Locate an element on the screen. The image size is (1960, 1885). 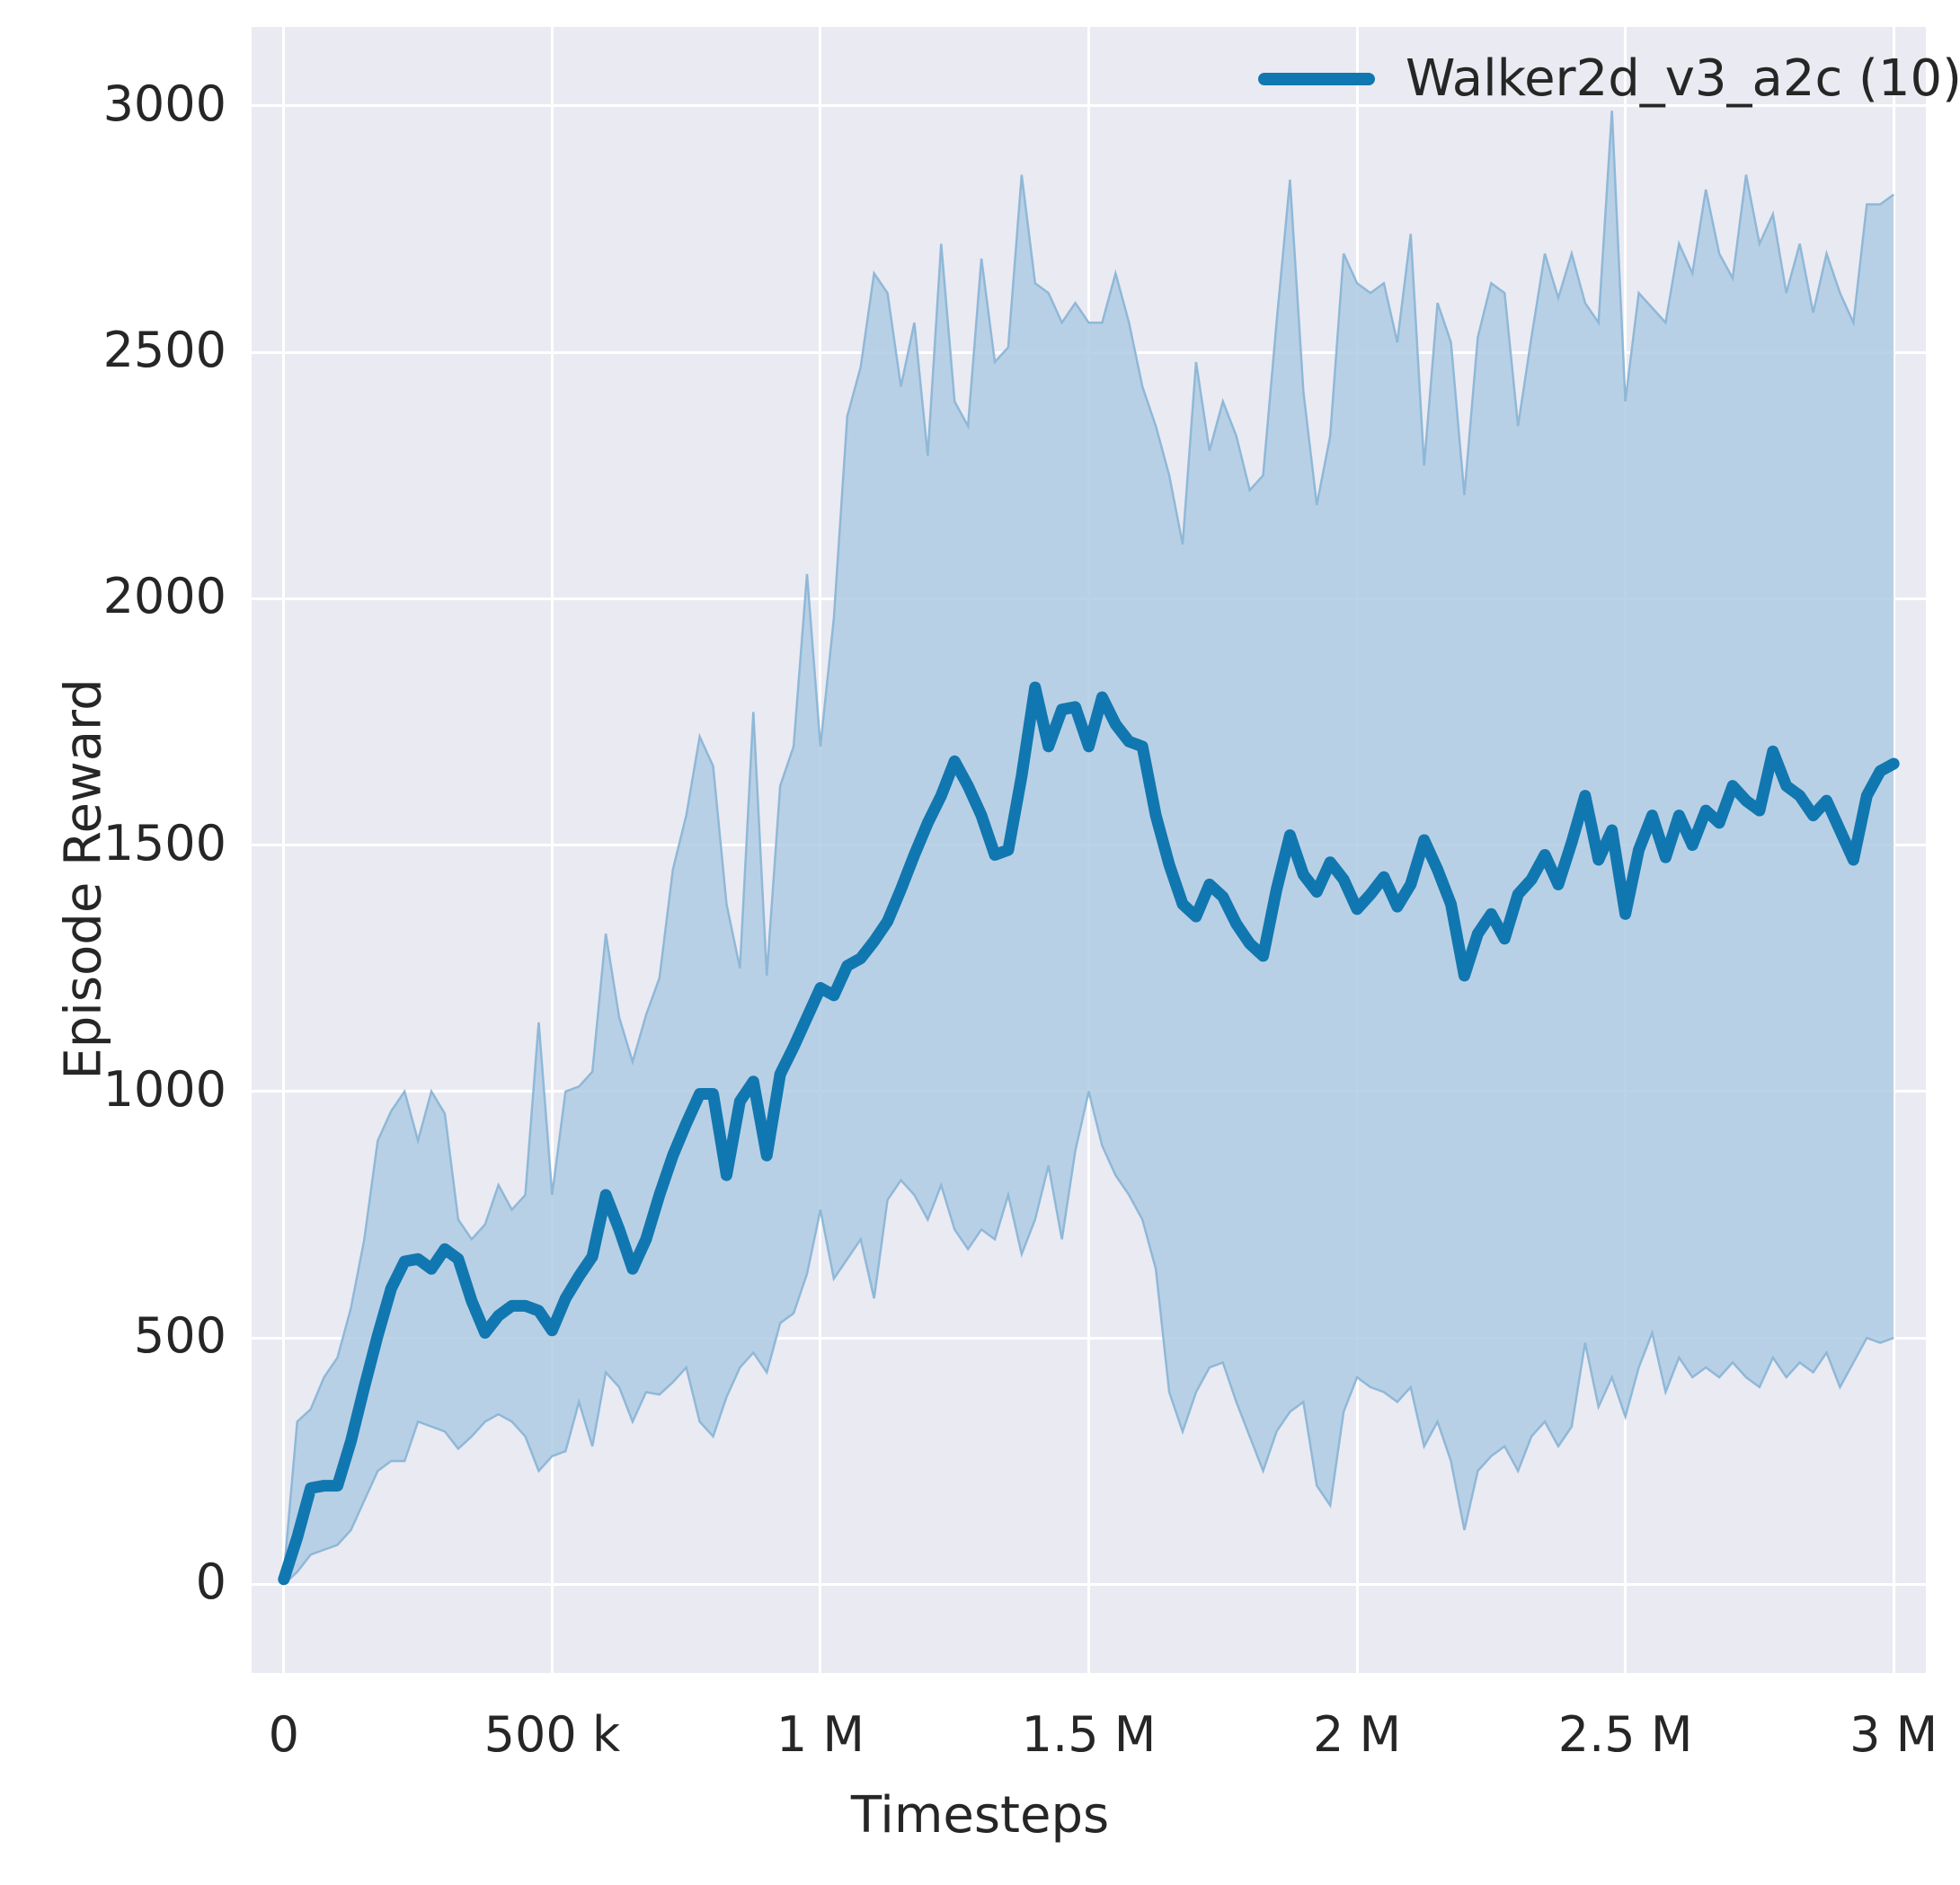
y-axis-label: Episode Reward is located at coordinates (84, 879).